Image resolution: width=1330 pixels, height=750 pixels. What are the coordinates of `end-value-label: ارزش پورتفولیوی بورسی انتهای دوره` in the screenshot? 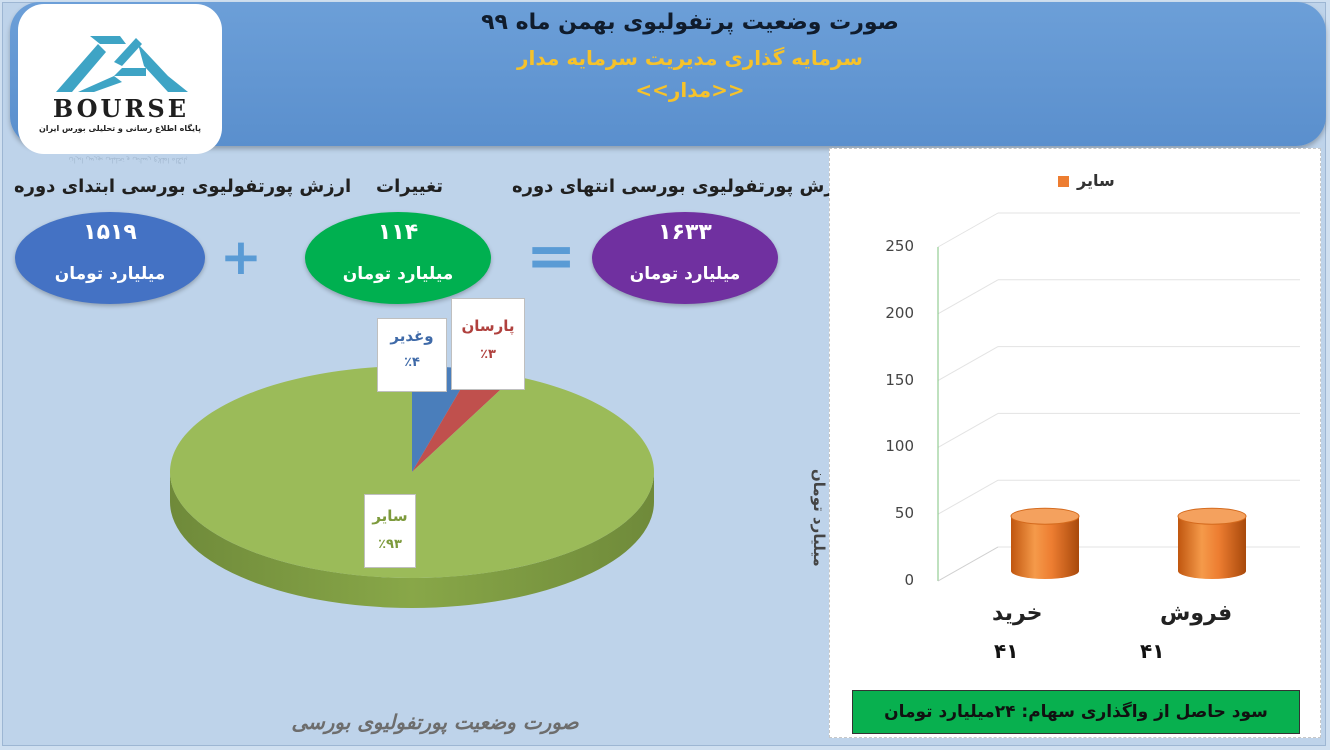 It's located at (682, 186).